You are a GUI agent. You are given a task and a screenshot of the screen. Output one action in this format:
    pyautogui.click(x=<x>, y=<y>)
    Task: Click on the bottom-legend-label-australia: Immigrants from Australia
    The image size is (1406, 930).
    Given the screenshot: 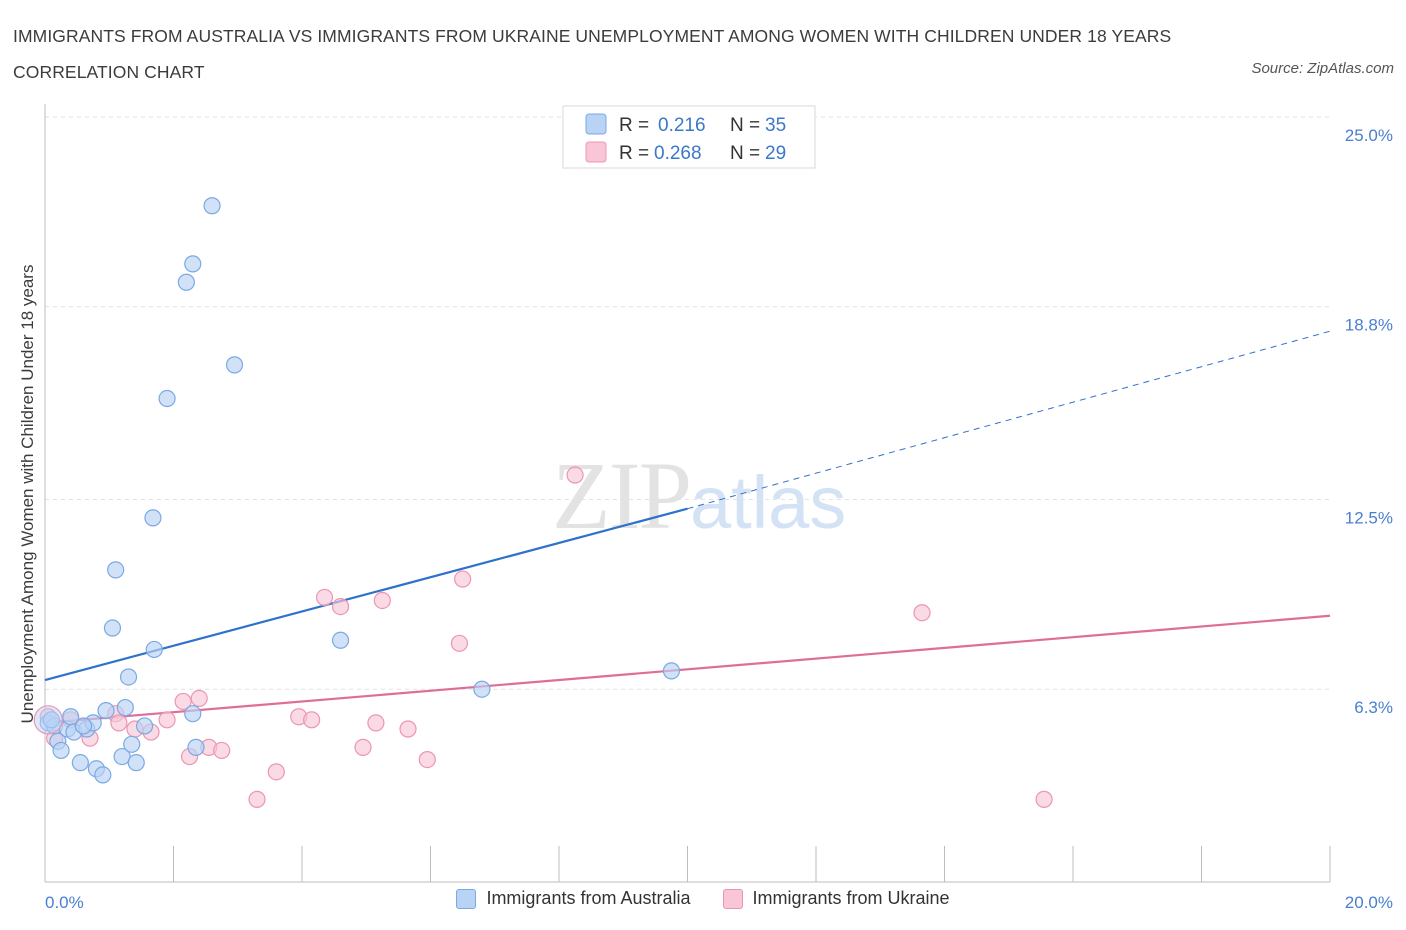 What is the action you would take?
    pyautogui.click(x=588, y=898)
    